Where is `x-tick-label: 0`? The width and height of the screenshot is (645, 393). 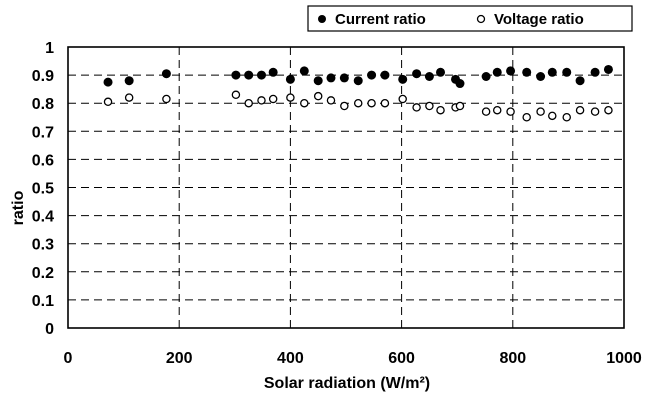
x-tick-label: 0 is located at coordinates (68, 358).